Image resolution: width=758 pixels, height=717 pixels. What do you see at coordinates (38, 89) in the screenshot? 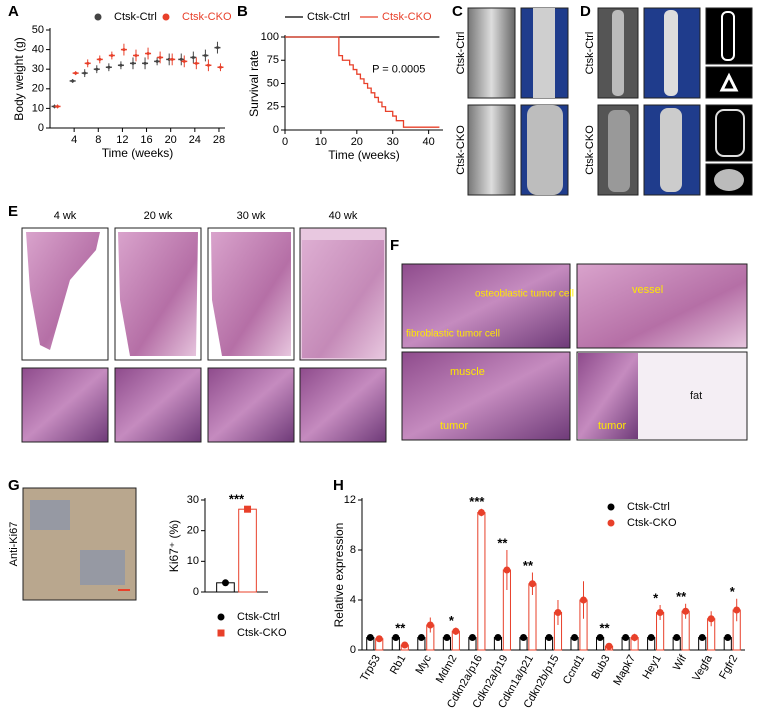
I see `y-tick-label: 20` at bounding box center [38, 89].